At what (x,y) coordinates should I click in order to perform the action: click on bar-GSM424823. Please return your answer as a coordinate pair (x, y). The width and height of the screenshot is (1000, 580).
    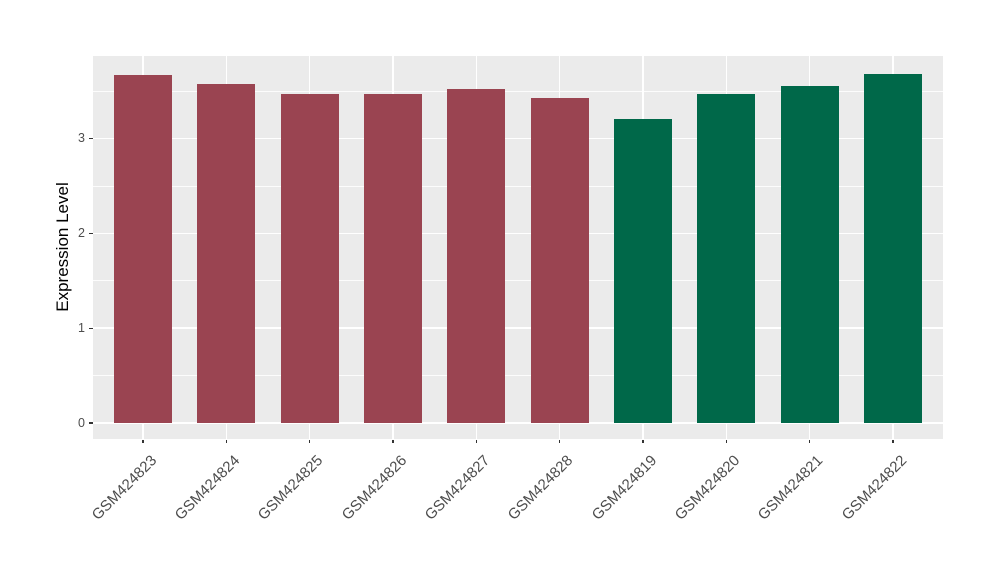
    Looking at the image, I should click on (143, 249).